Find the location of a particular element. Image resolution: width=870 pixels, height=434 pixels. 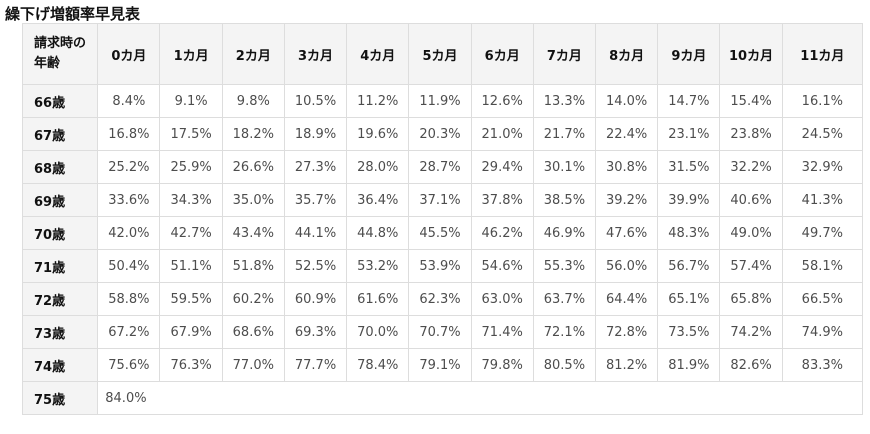

rate-cell: 49.7% is located at coordinates (822, 233).